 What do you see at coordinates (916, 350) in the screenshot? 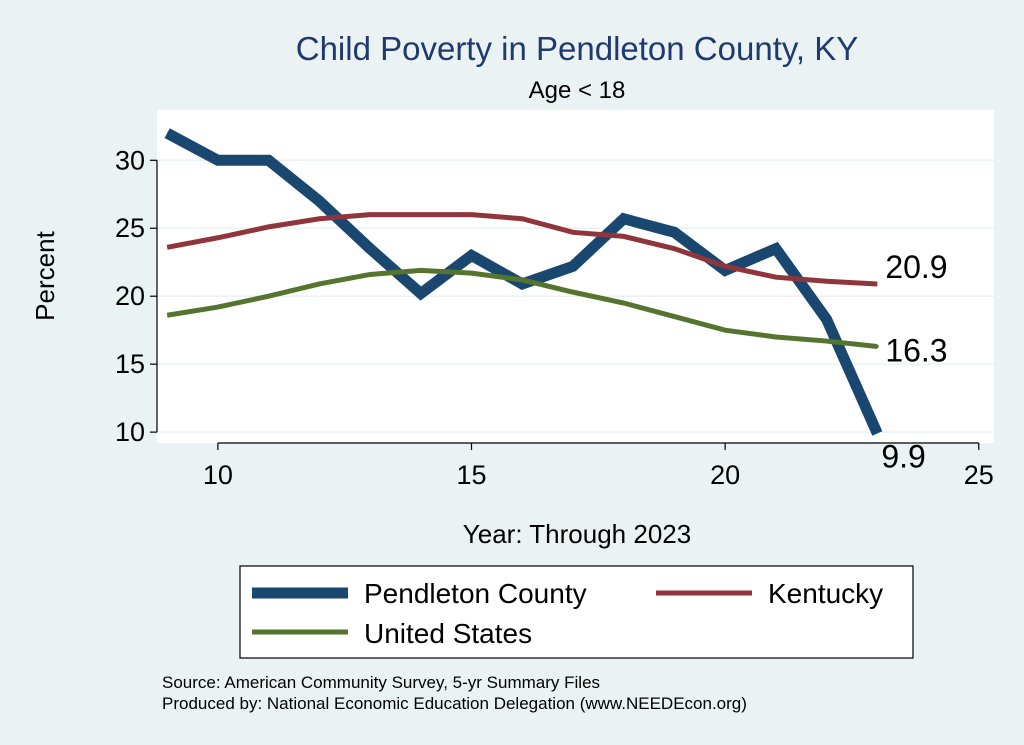
I see `end-label-united-states: 16.3` at bounding box center [916, 350].